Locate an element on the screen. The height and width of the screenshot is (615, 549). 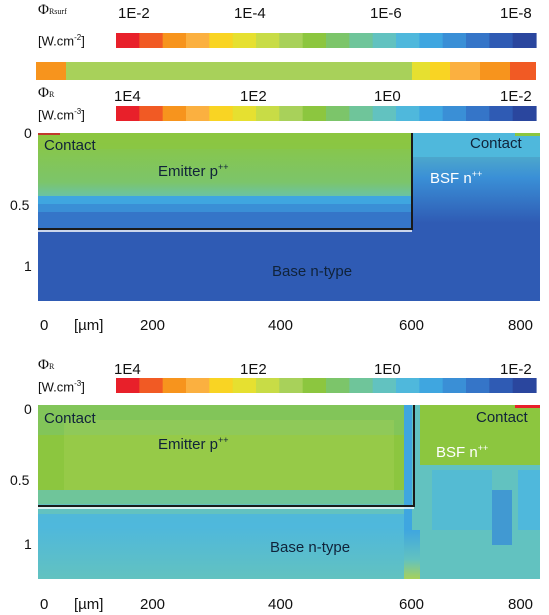
vol1-tick-3: 1E0 is located at coordinates (387, 96).